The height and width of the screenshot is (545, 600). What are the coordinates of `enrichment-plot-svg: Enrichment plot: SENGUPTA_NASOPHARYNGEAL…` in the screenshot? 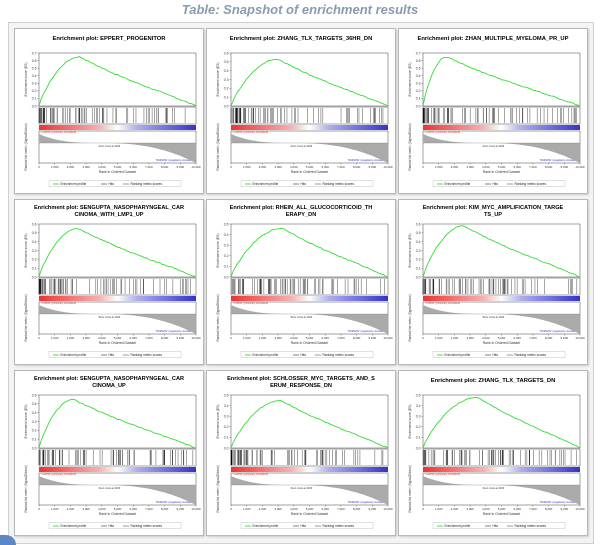 It's located at (112, 281).